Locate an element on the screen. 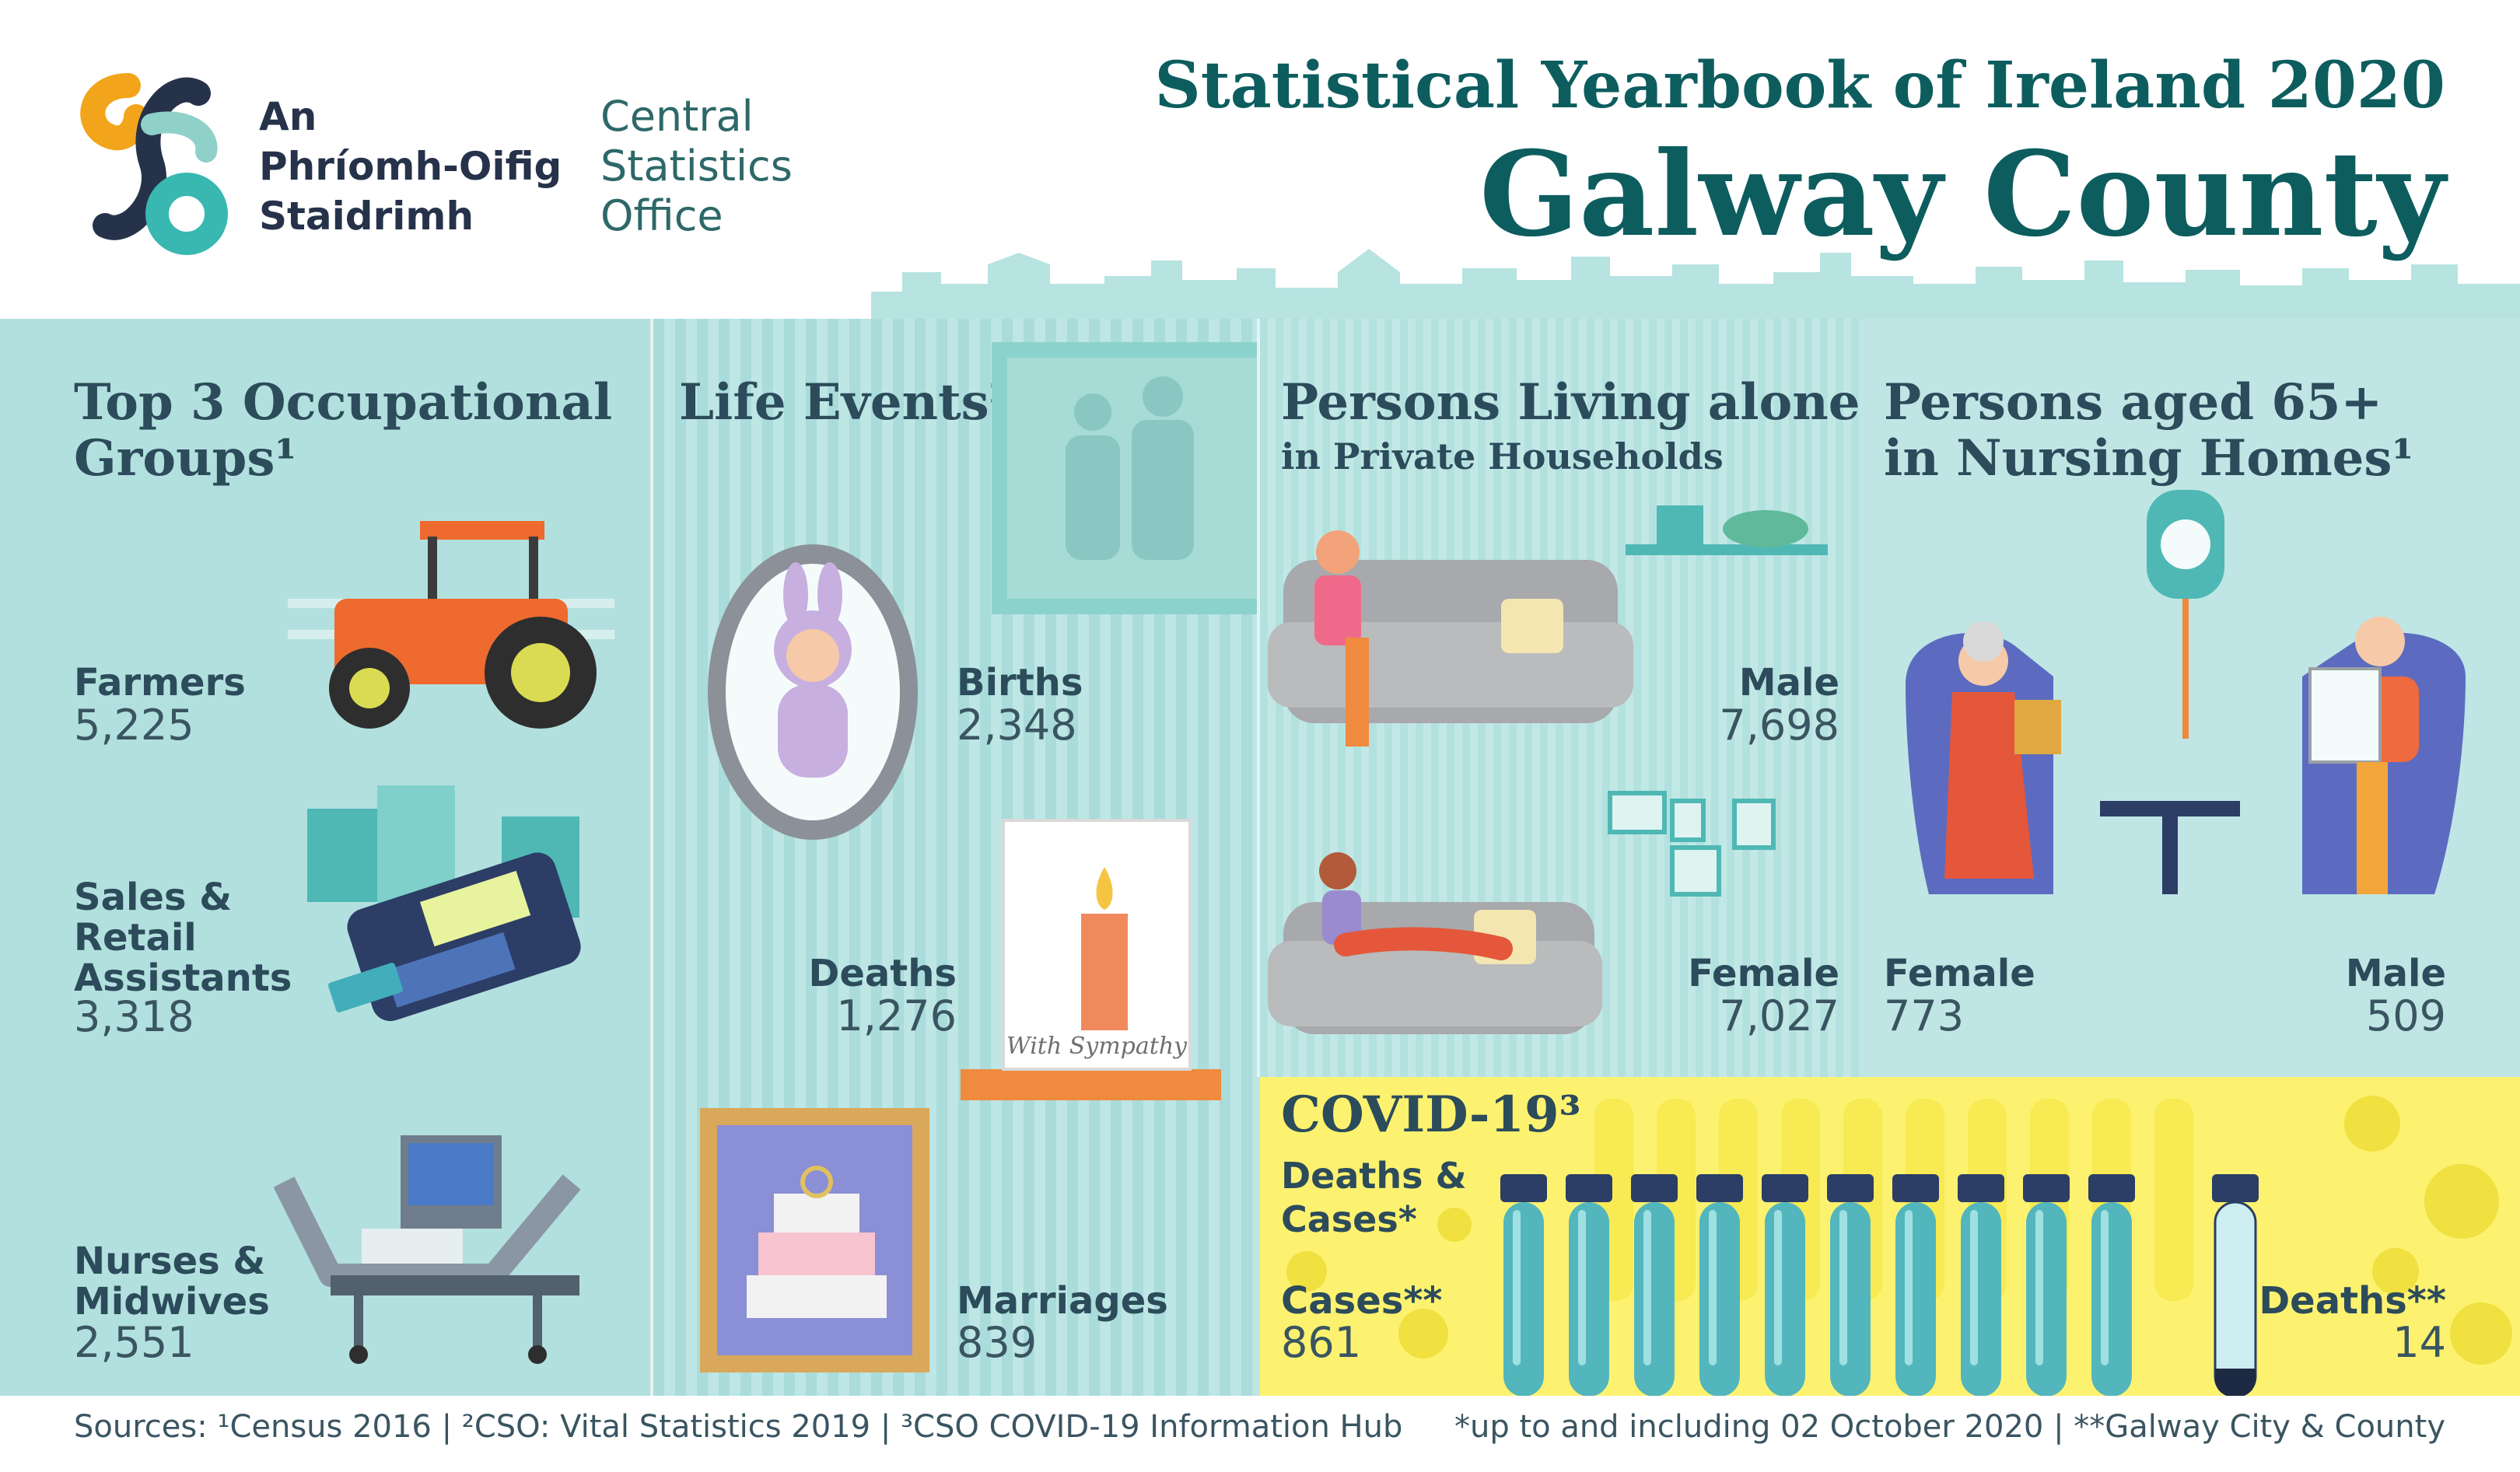 This screenshot has width=2520, height=1472. woman-on-sofa-illustration is located at coordinates (1522, 913).